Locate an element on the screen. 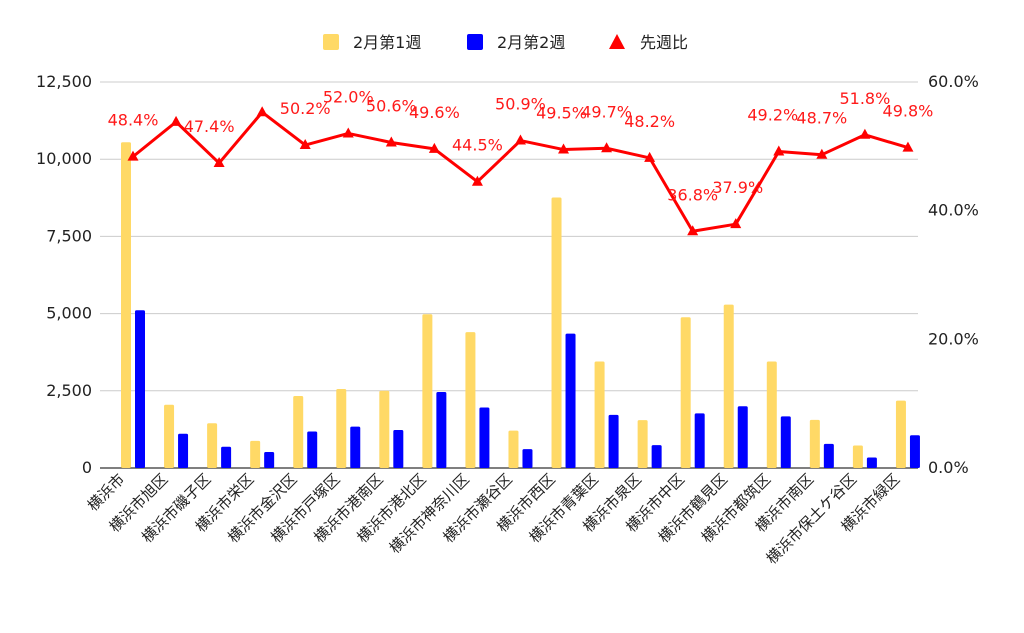  ratio-data-label: 48.4% is located at coordinates (133, 120).